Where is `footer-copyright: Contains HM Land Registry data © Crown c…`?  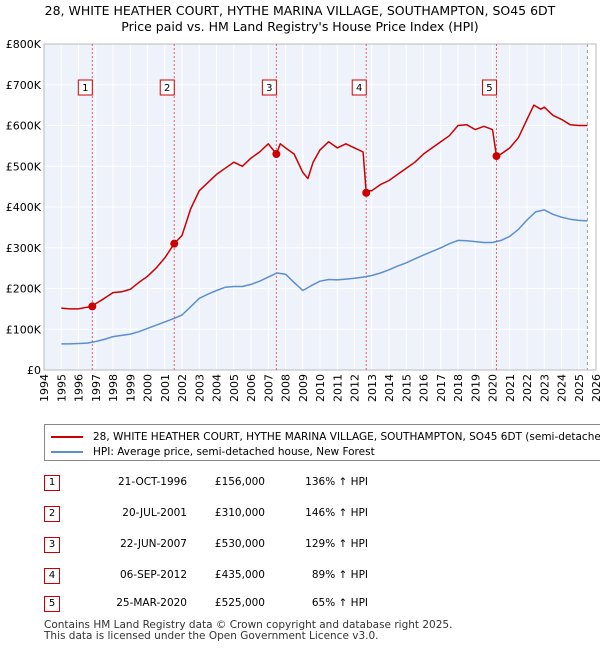 footer-copyright: Contains HM Land Registry data © Crown c… is located at coordinates (248, 625).